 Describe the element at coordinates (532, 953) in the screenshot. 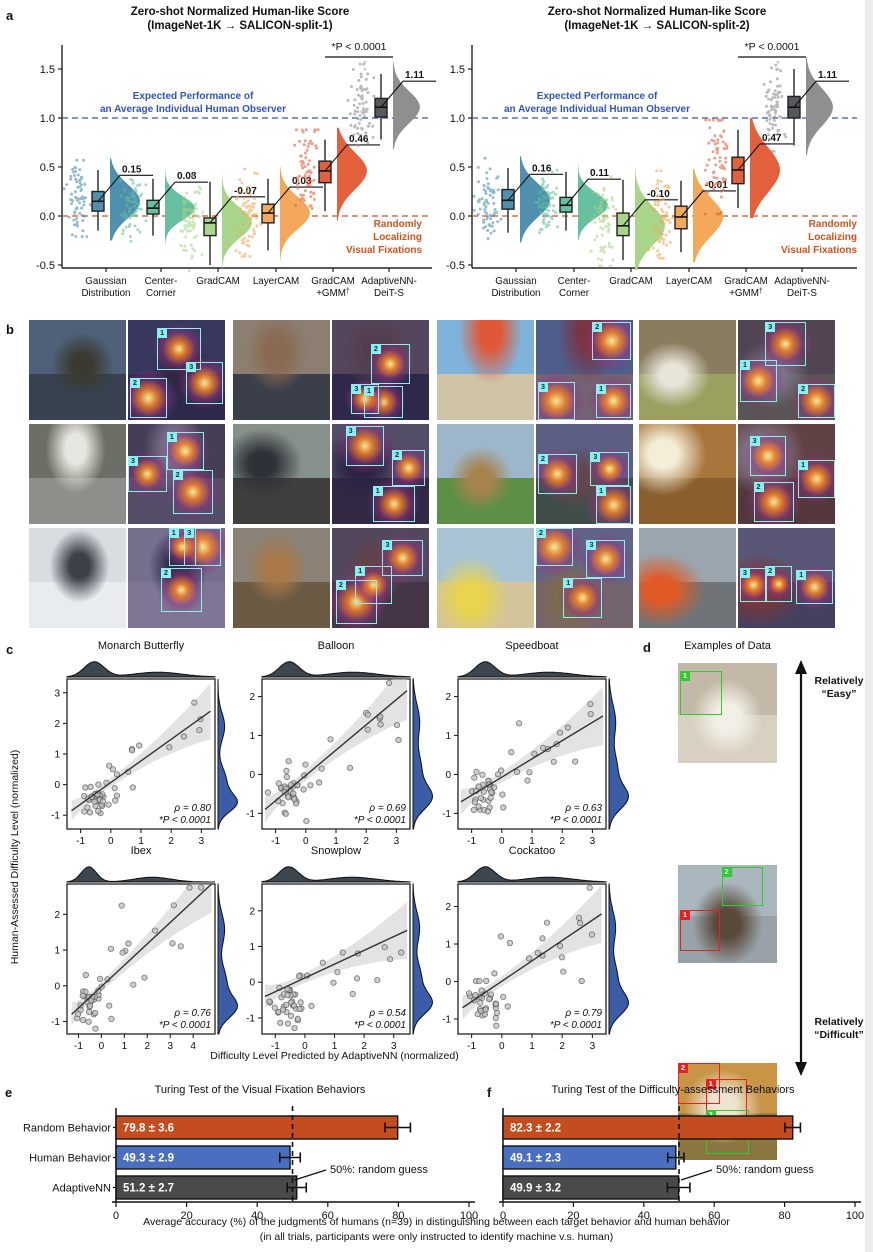

I see `confidence-band` at that location.